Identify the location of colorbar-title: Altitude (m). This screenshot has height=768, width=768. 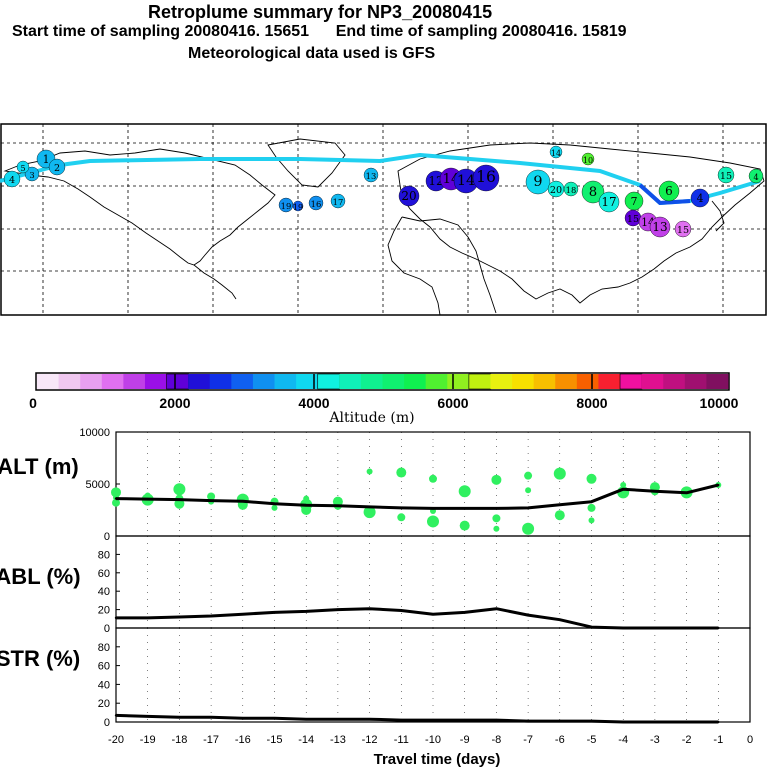
(371, 417).